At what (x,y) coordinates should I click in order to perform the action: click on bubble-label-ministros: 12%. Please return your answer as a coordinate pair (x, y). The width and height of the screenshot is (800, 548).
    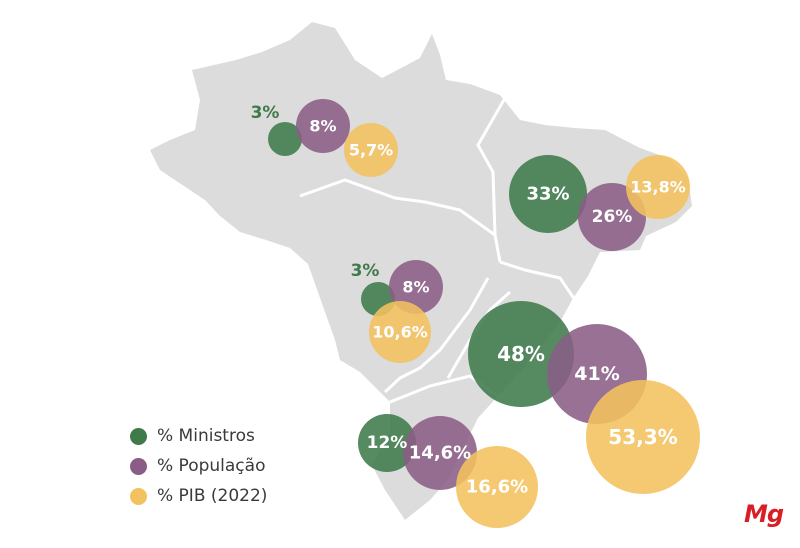
    Looking at the image, I should click on (387, 443).